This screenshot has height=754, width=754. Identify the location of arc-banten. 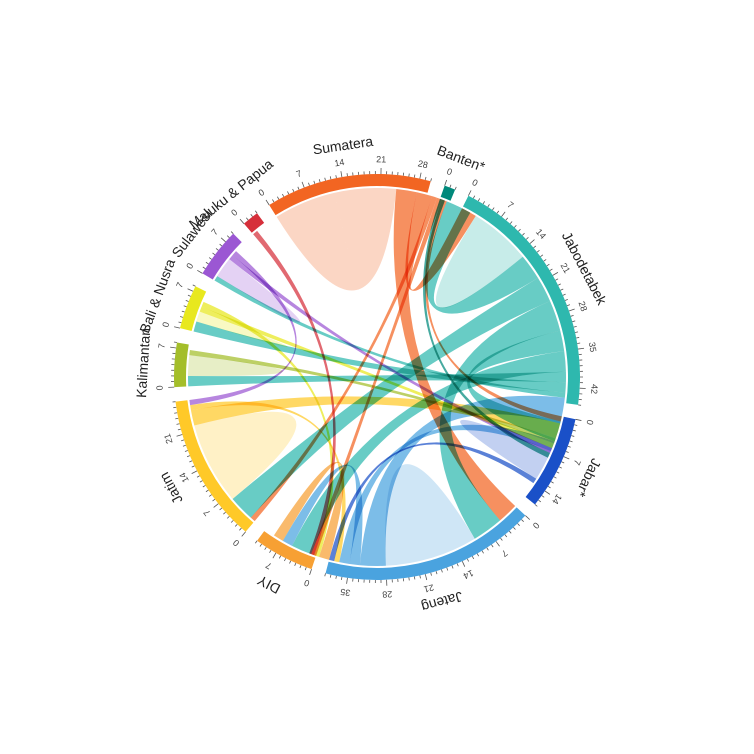
(448, 193).